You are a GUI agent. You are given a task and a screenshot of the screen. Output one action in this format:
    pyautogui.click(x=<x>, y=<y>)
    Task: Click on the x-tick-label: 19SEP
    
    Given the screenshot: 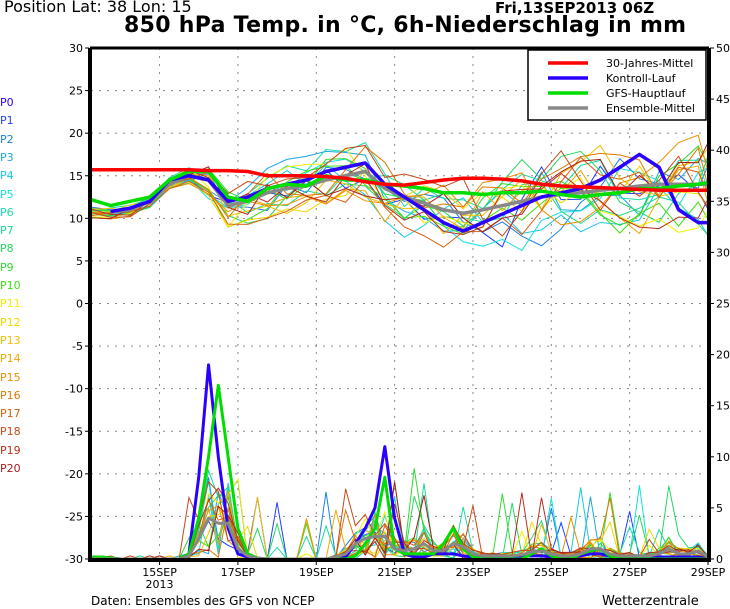 What is the action you would take?
    pyautogui.click(x=316, y=572)
    